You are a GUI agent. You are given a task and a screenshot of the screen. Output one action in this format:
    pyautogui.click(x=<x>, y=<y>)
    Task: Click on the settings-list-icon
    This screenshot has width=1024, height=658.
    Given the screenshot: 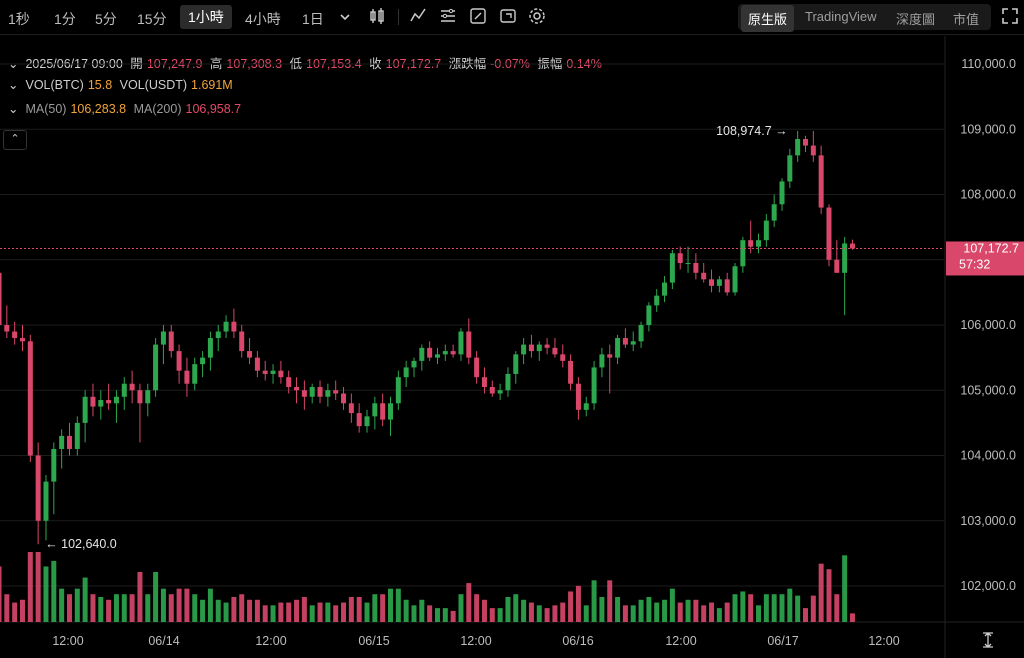 What is the action you would take?
    pyautogui.click(x=448, y=16)
    